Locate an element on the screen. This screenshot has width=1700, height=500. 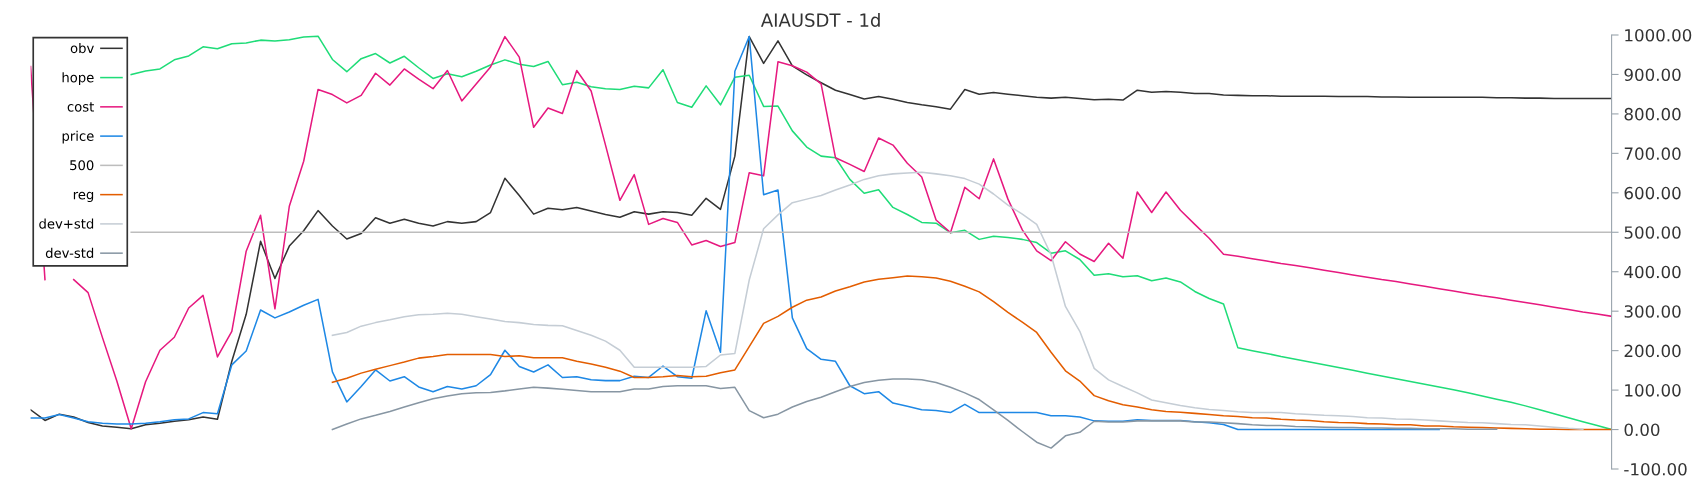
y-tick-label: 900.00 is located at coordinates (1652, 75).